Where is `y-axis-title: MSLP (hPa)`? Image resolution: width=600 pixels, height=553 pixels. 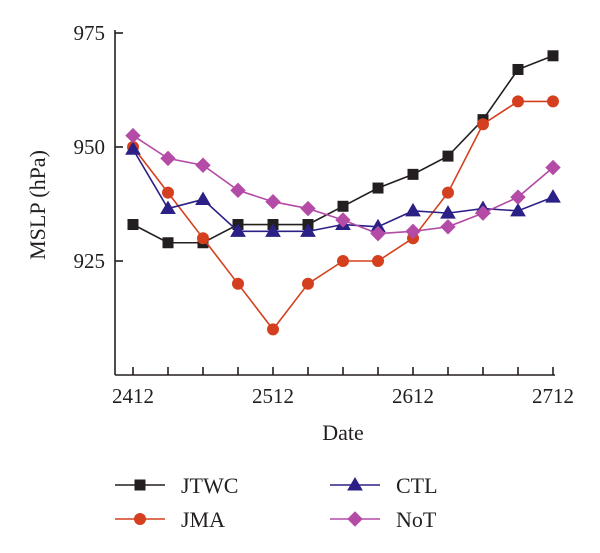 y-axis-title: MSLP (hPa) is located at coordinates (37, 205).